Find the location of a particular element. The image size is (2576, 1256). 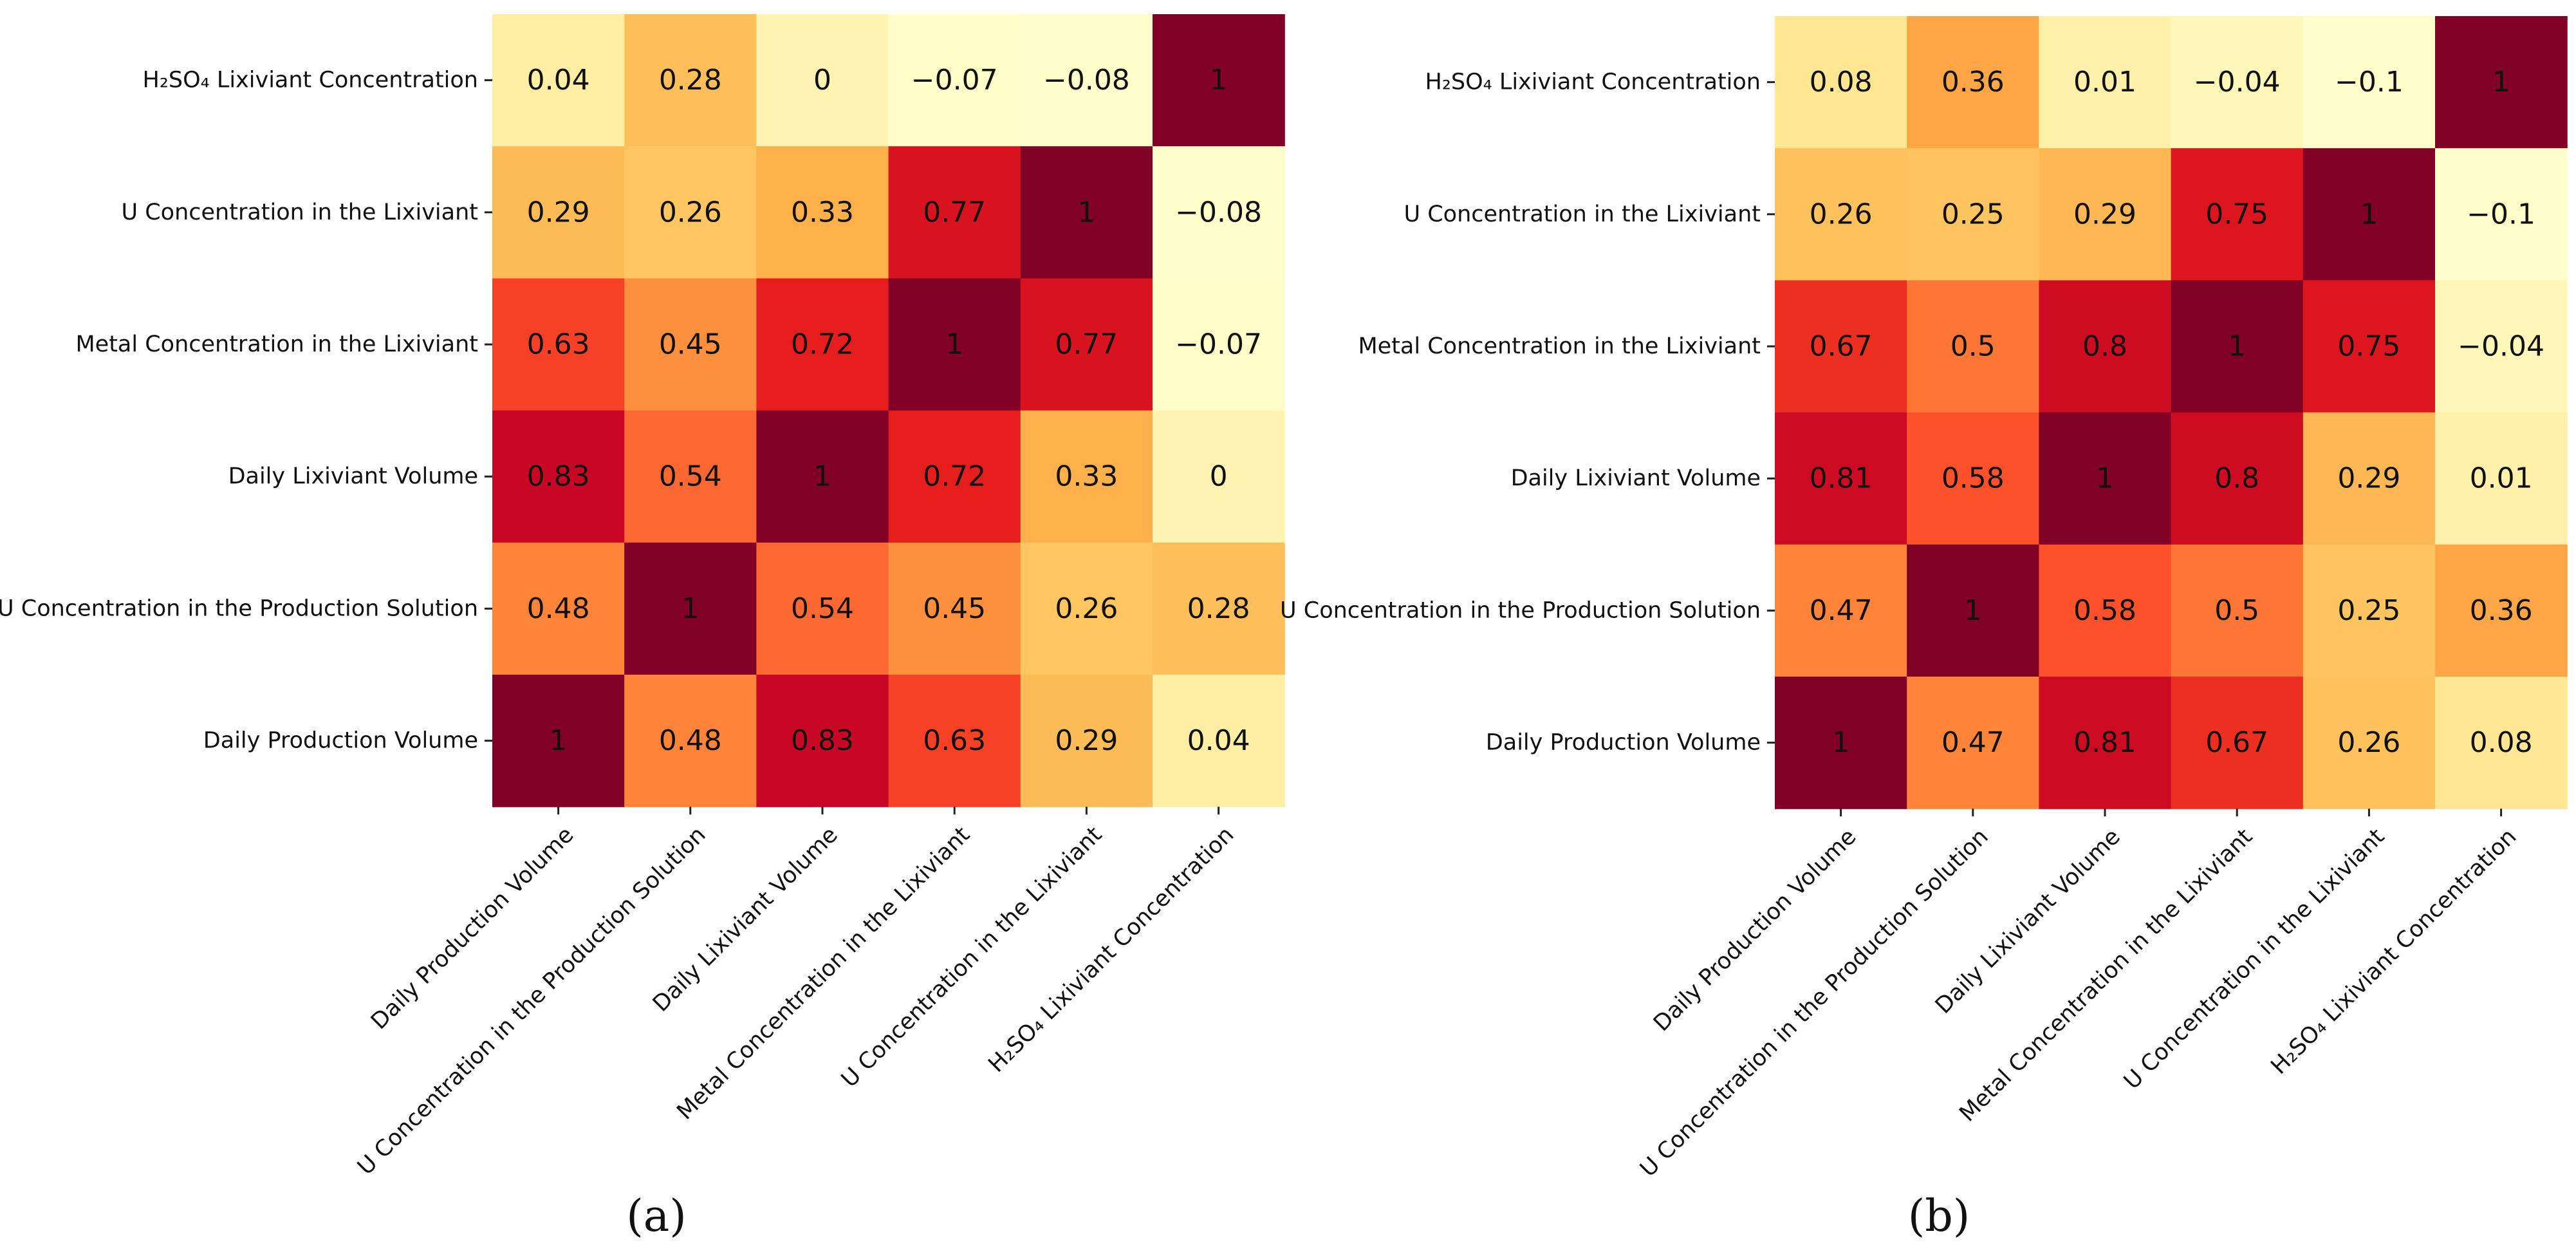

cell-value-label: −0.04 is located at coordinates (2237, 82).